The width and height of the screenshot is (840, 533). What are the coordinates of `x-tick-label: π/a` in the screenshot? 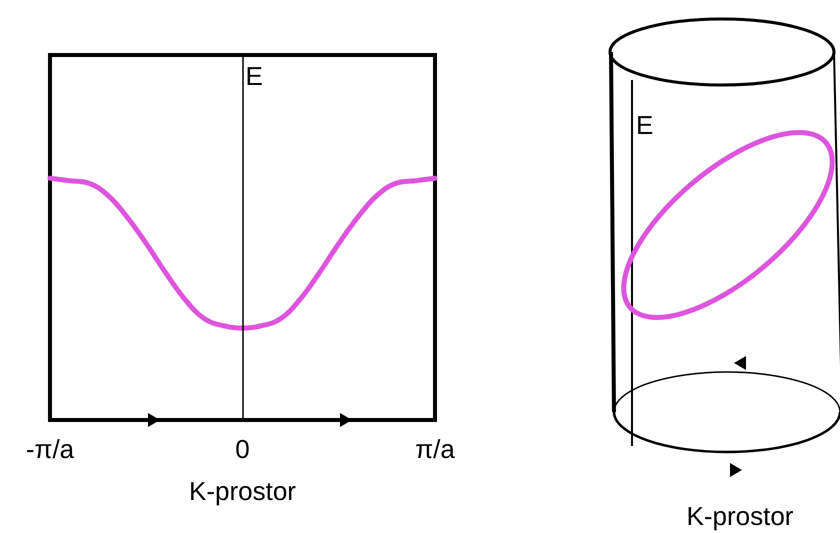 It's located at (435, 449).